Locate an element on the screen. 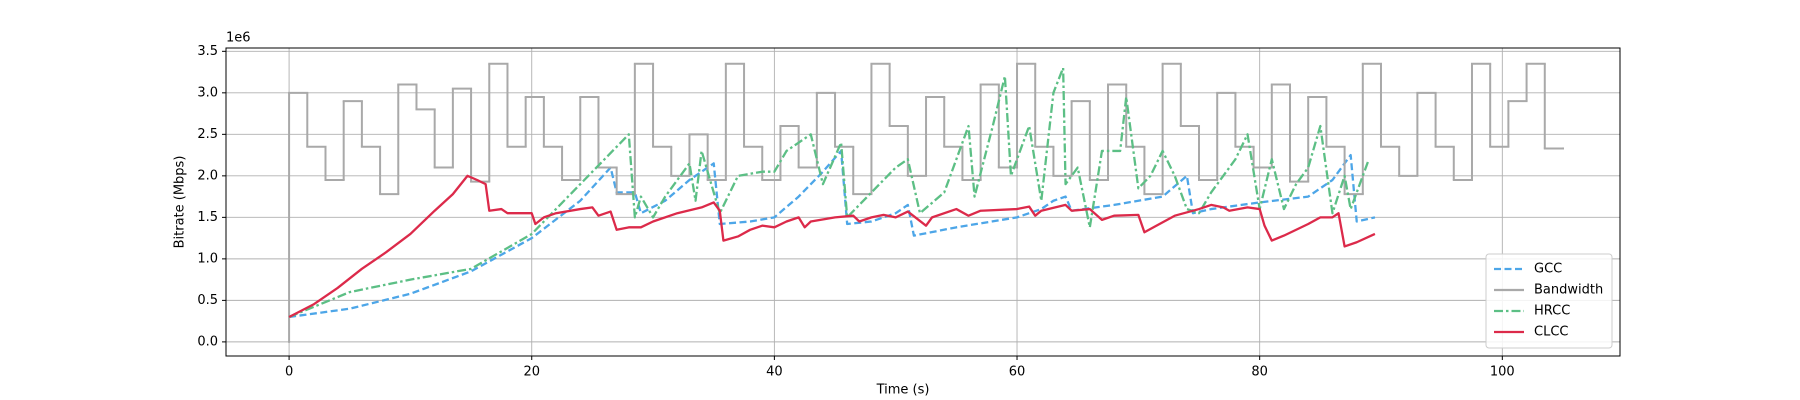 This screenshot has height=400, width=1800. legend: GCC Bandwidth HRCC CLCC is located at coordinates (1549, 301).